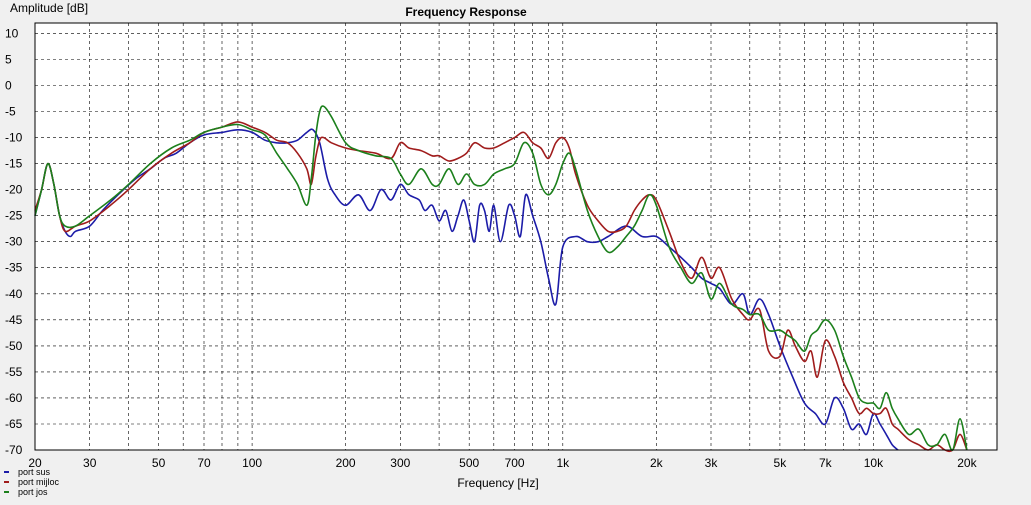  What do you see at coordinates (826, 463) in the screenshot?
I see `x-tick-label: 7k` at bounding box center [826, 463].